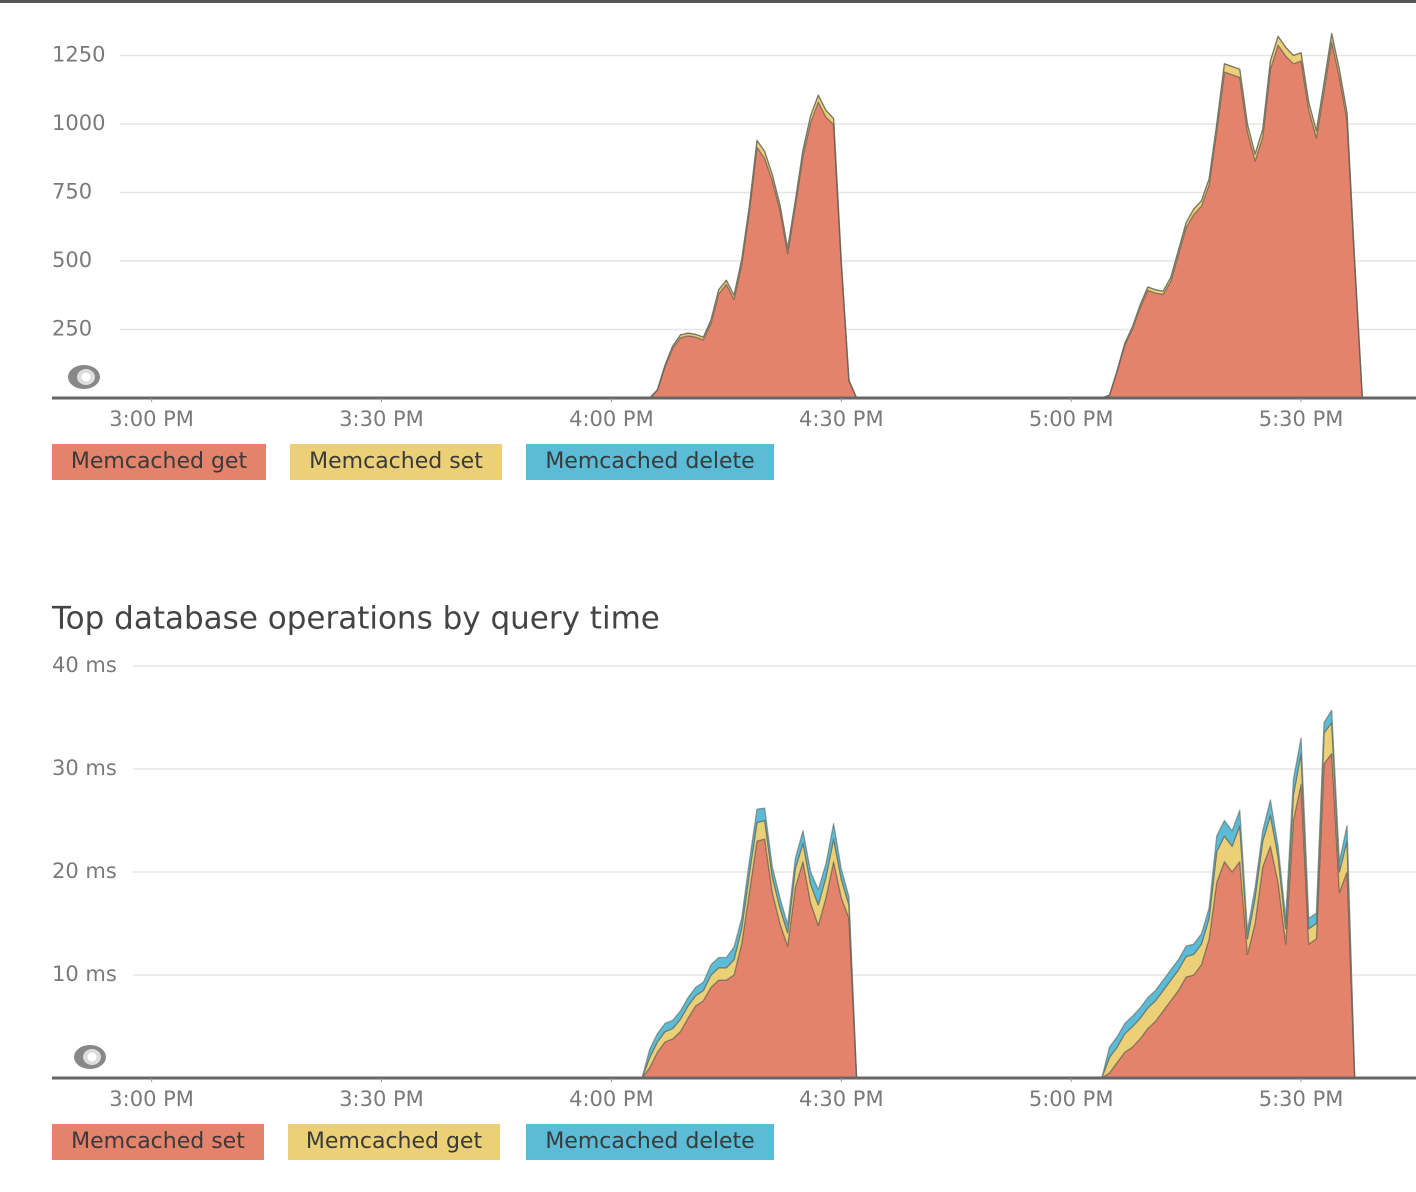  Describe the element at coordinates (78, 123) in the screenshot. I see `y-tick-label: 1000` at that location.